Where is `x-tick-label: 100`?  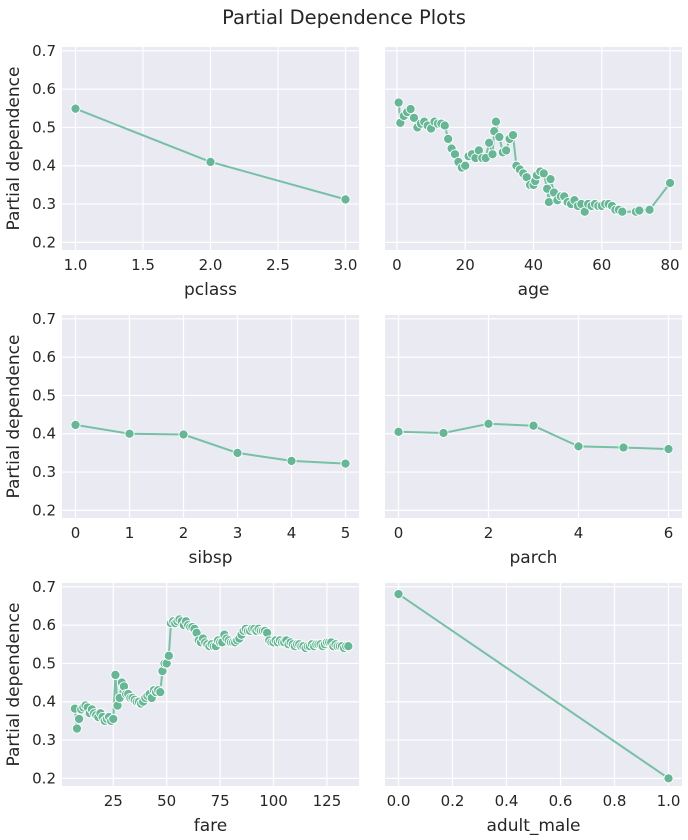 x-tick-label: 100 is located at coordinates (273, 801).